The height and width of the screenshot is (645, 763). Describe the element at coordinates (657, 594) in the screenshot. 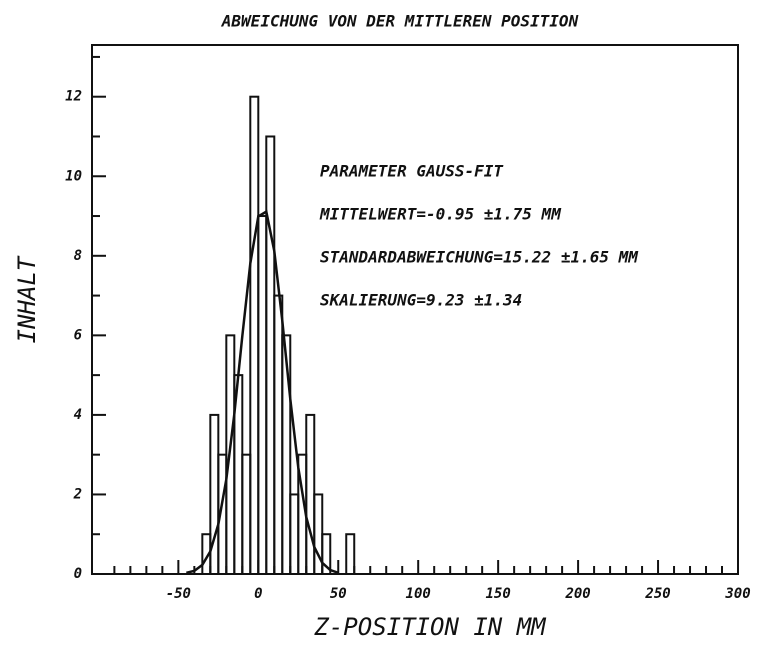

I see `x-tick-label: 250` at that location.